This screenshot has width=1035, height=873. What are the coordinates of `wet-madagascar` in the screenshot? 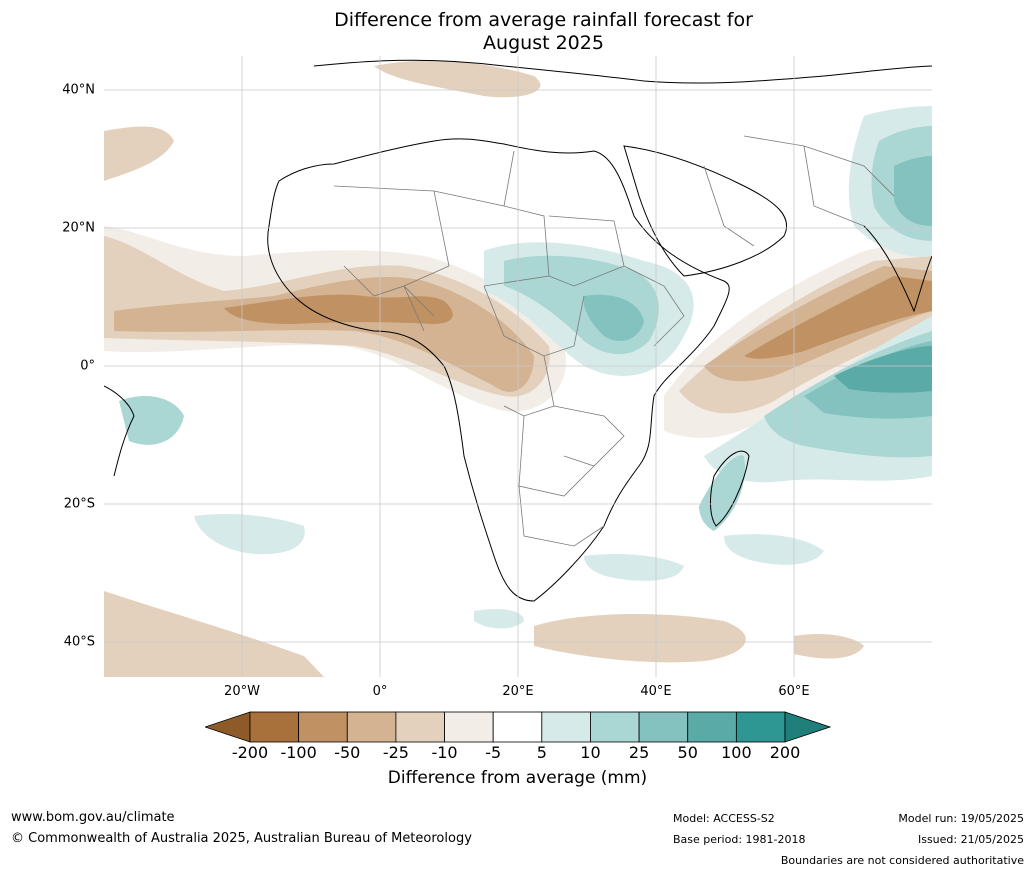 It's located at (722, 493).